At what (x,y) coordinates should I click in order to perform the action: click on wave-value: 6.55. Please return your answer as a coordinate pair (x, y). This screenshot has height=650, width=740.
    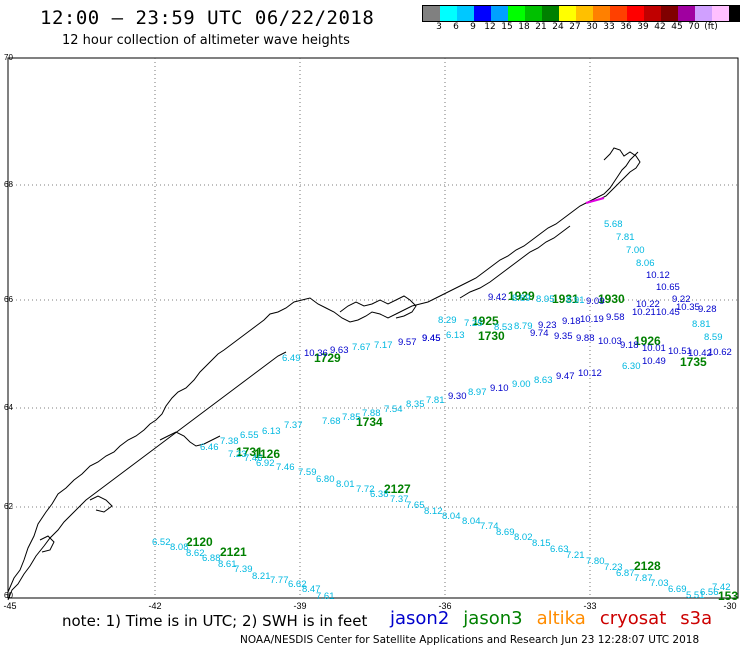
    Looking at the image, I should click on (249, 435).